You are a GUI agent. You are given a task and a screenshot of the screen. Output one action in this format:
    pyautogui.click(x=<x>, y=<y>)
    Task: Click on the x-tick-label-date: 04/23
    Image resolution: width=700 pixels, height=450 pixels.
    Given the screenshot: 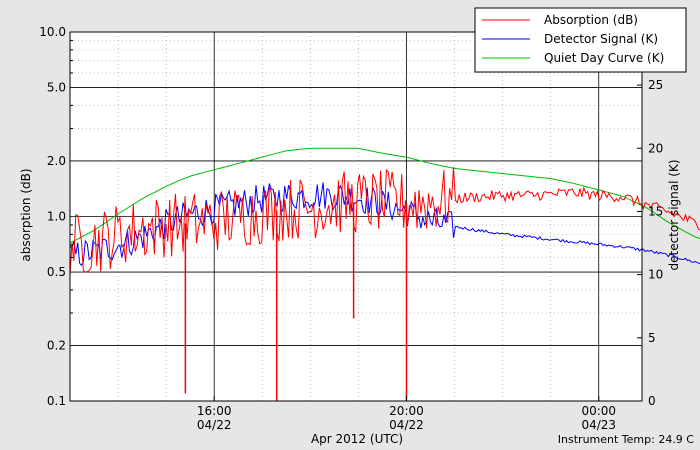 What is the action you would take?
    pyautogui.click(x=598, y=425)
    